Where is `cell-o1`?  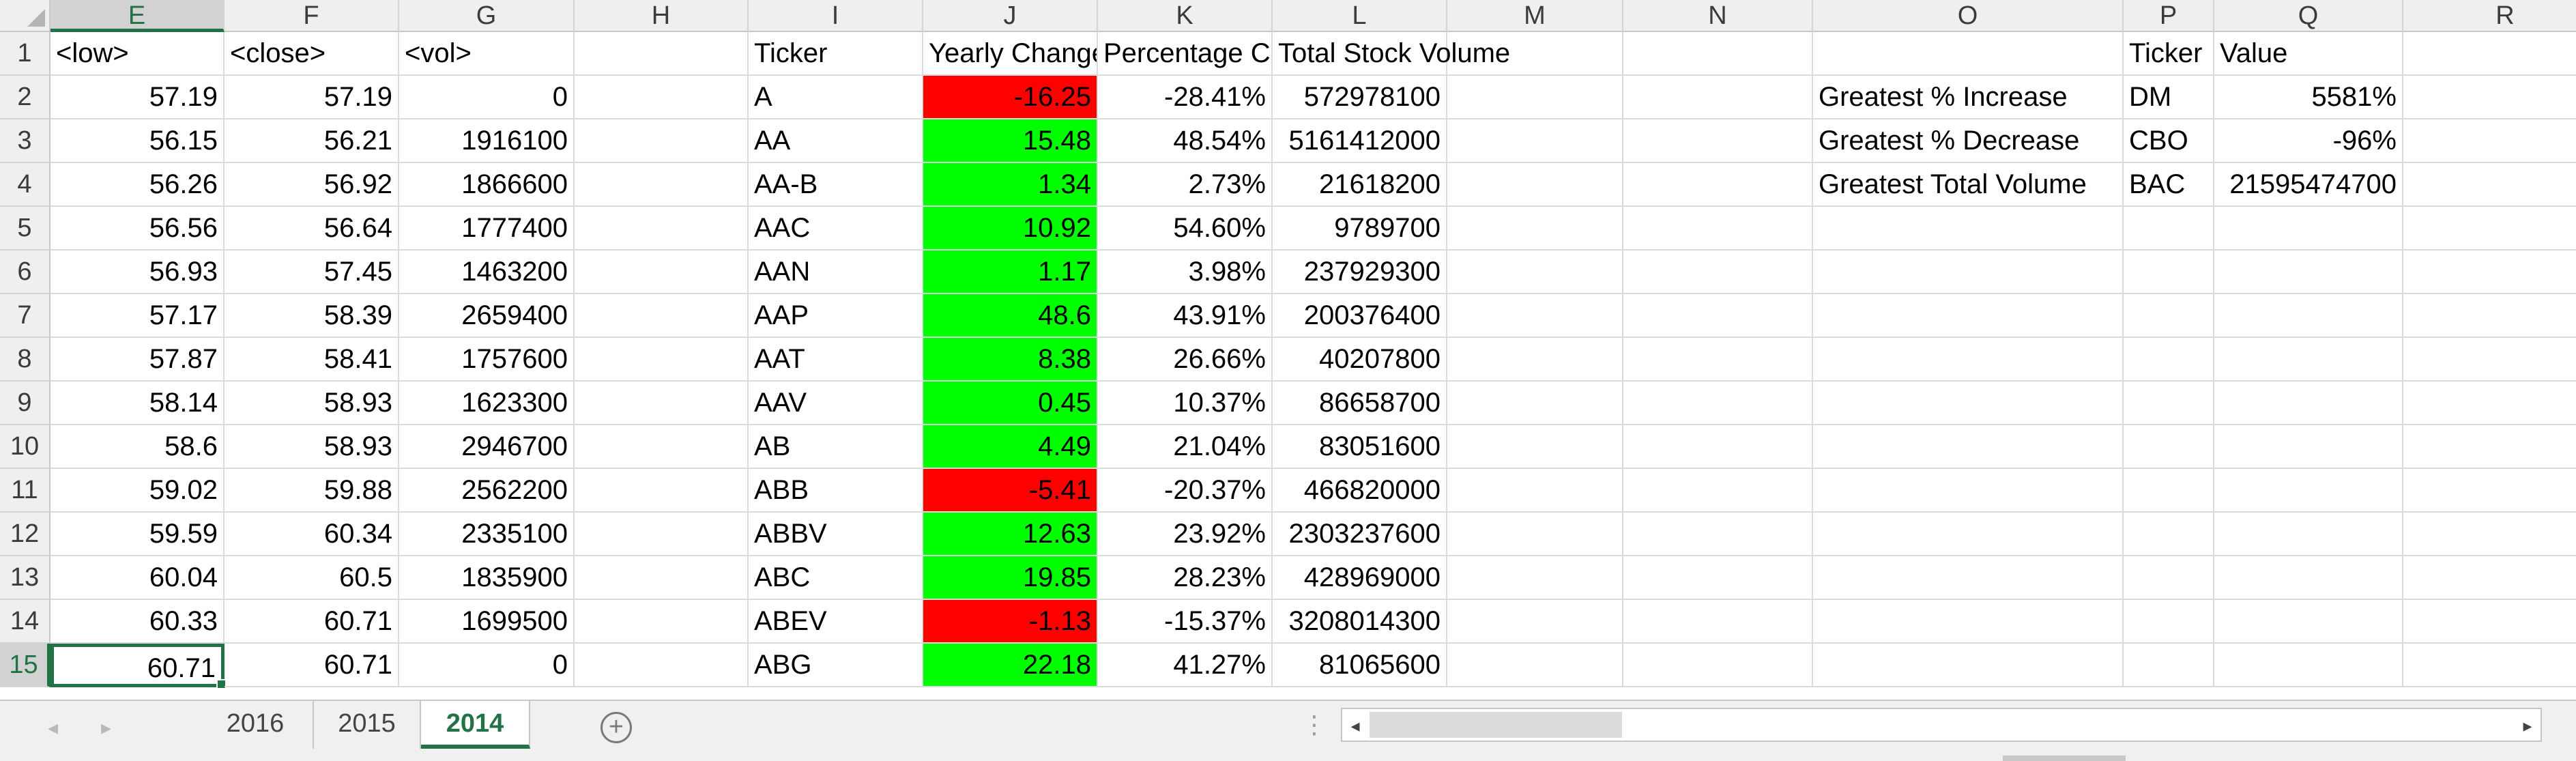 cell-o1 is located at coordinates (1968, 54).